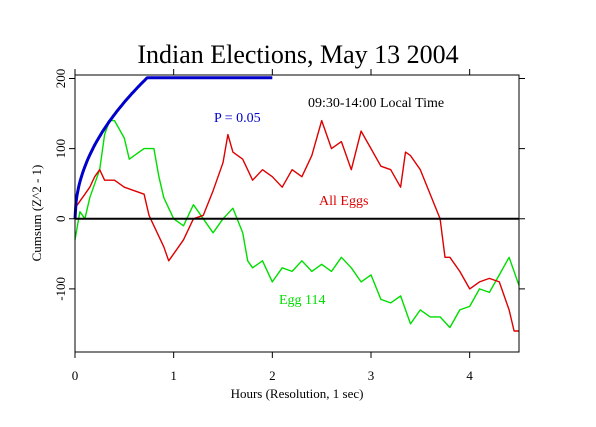  I want to click on all-eggs-series-label: All Eggs, so click(343, 201).